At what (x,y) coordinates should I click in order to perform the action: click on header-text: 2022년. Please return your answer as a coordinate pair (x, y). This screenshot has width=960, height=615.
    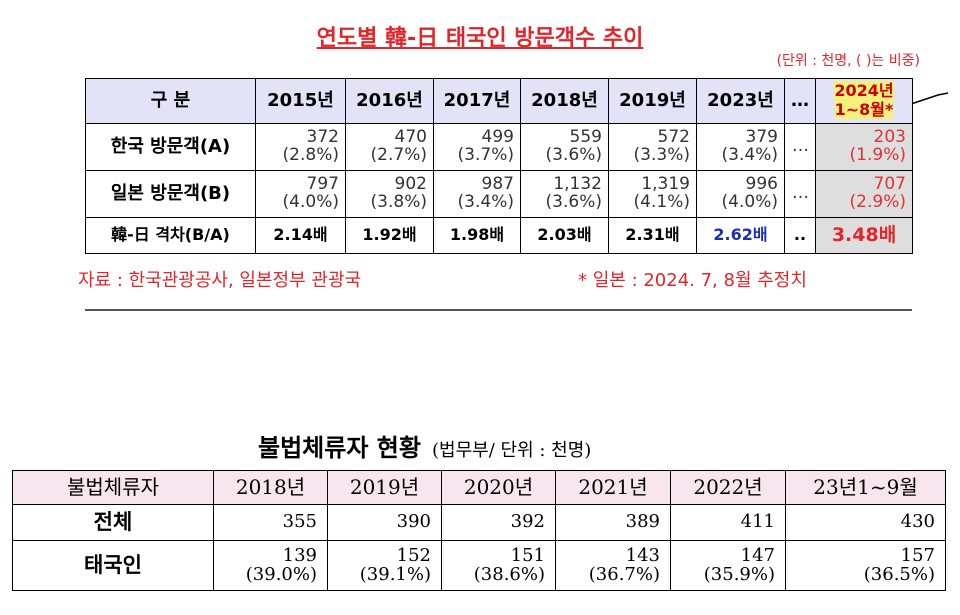
    Looking at the image, I should click on (728, 487).